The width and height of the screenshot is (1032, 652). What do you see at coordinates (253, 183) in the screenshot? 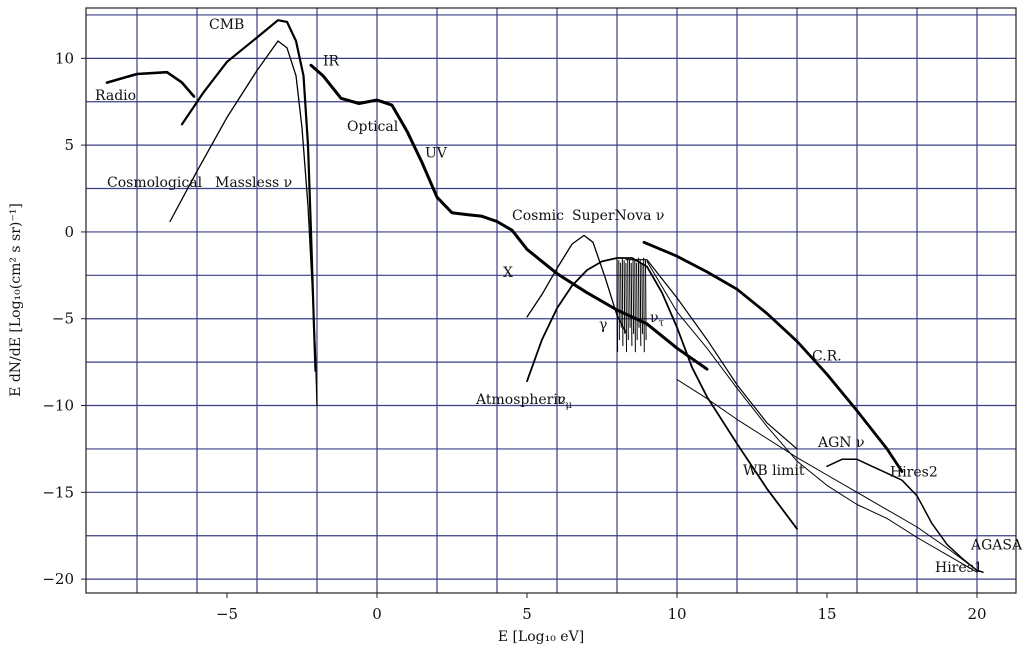
I see `annotation: Massless ν` at bounding box center [253, 183].